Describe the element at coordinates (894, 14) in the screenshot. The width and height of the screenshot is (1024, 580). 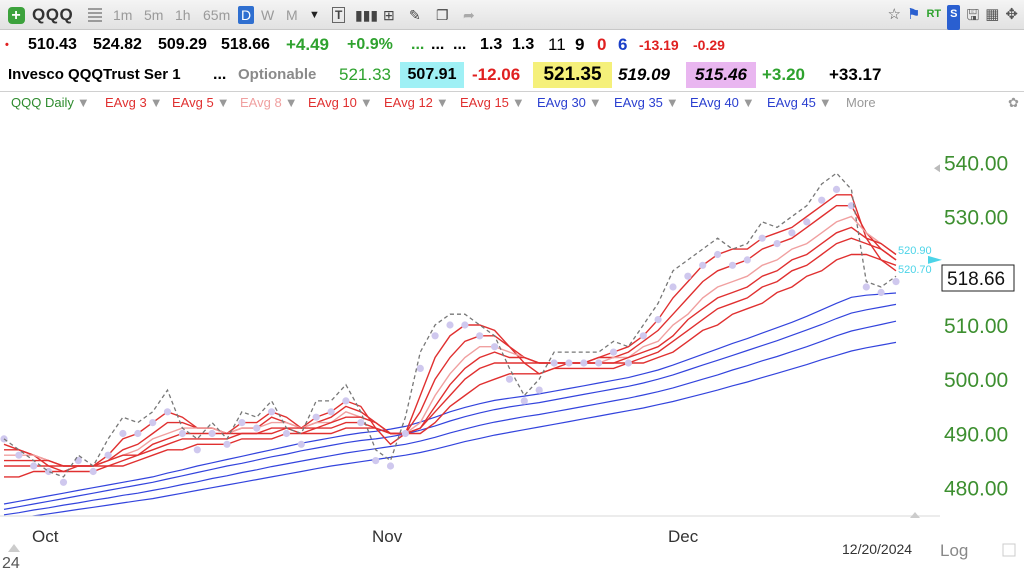
I see `star-icon: ☆` at that location.